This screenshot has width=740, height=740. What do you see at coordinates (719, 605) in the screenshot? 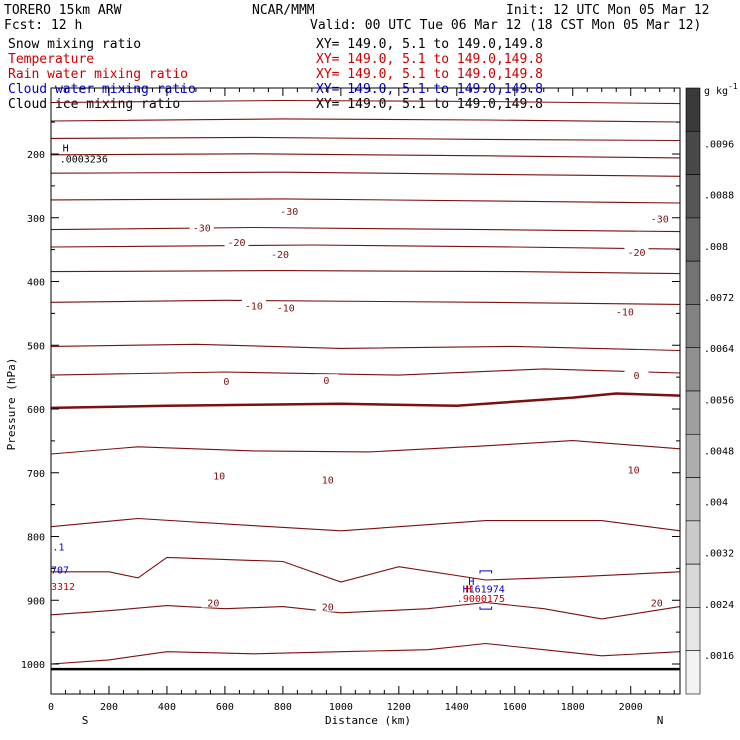
I see `colorbar-label: .0024` at bounding box center [719, 605].